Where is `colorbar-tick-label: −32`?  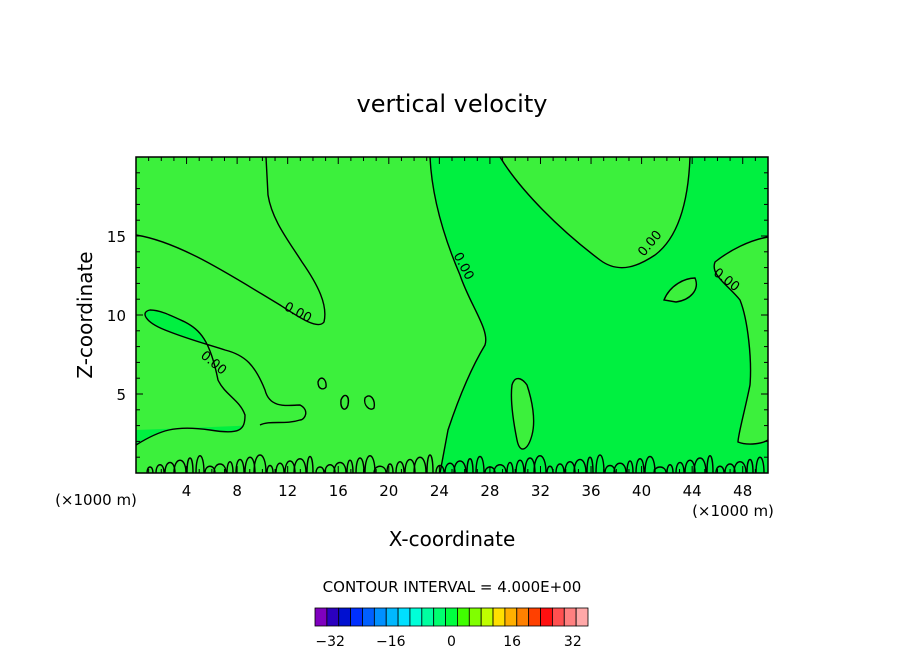 colorbar-tick-label: −32 is located at coordinates (330, 642).